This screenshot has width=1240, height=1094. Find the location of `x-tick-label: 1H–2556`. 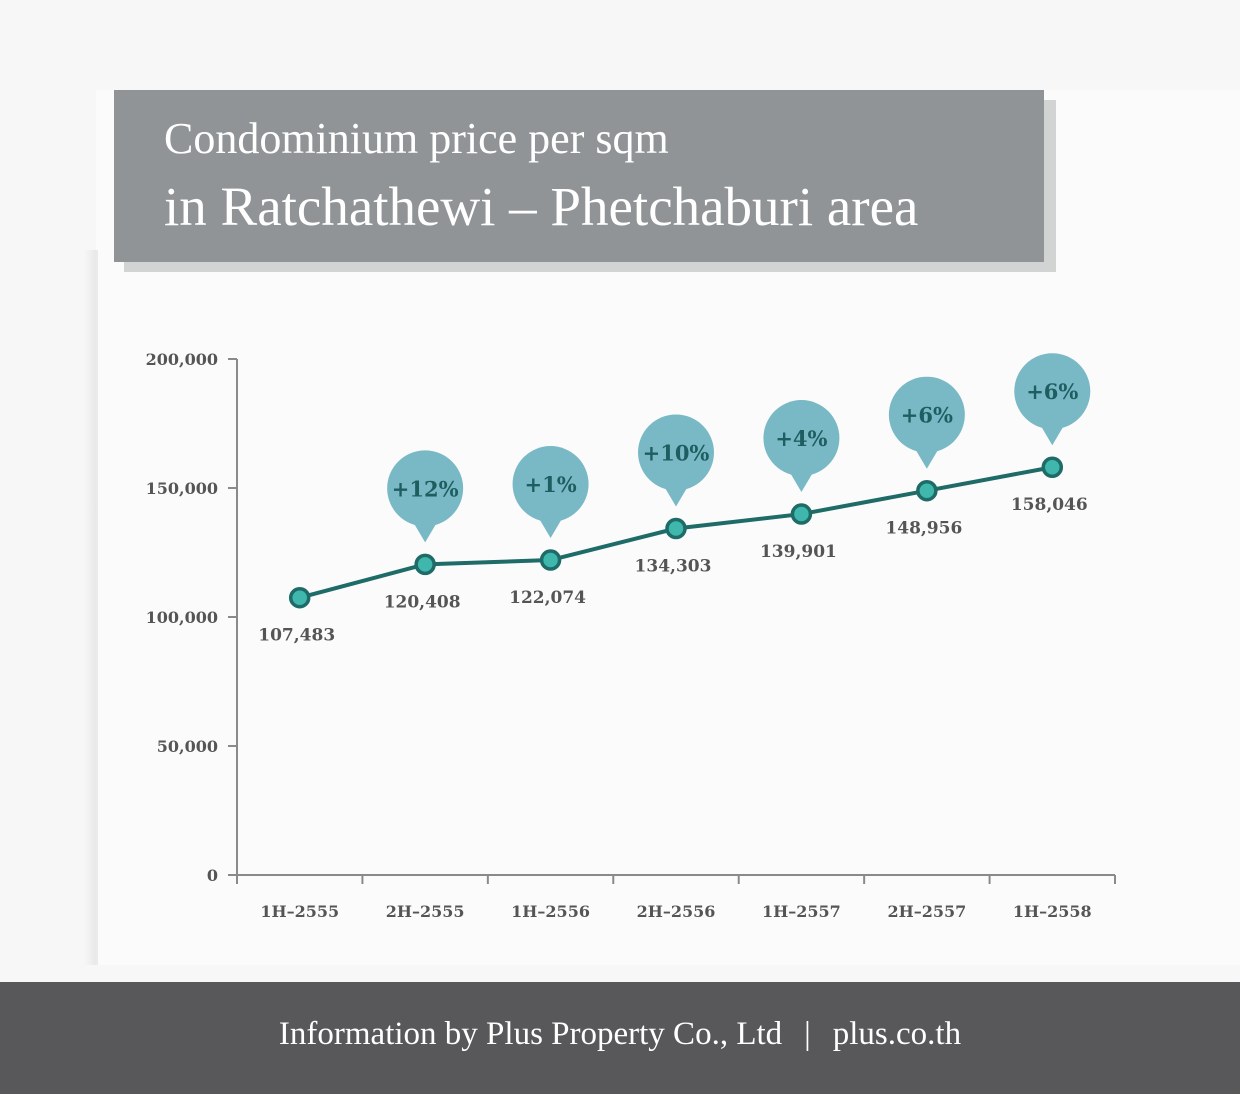

x-tick-label: 1H–2556 is located at coordinates (550, 911).